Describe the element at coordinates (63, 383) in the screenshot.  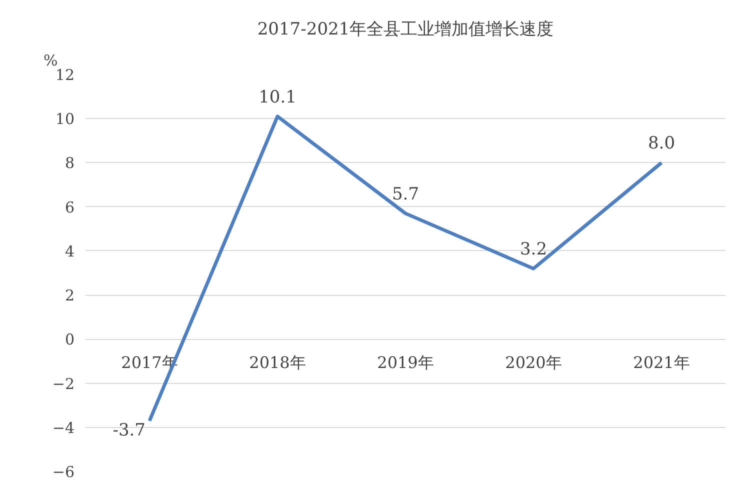
I see `y-tick-label: −2` at that location.